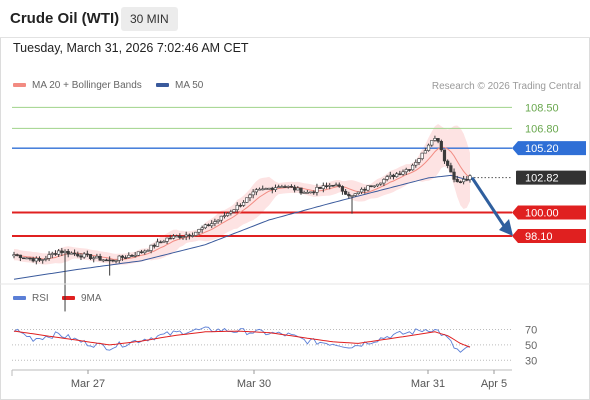  I want to click on support-label-4: 100.00, so click(542, 214).